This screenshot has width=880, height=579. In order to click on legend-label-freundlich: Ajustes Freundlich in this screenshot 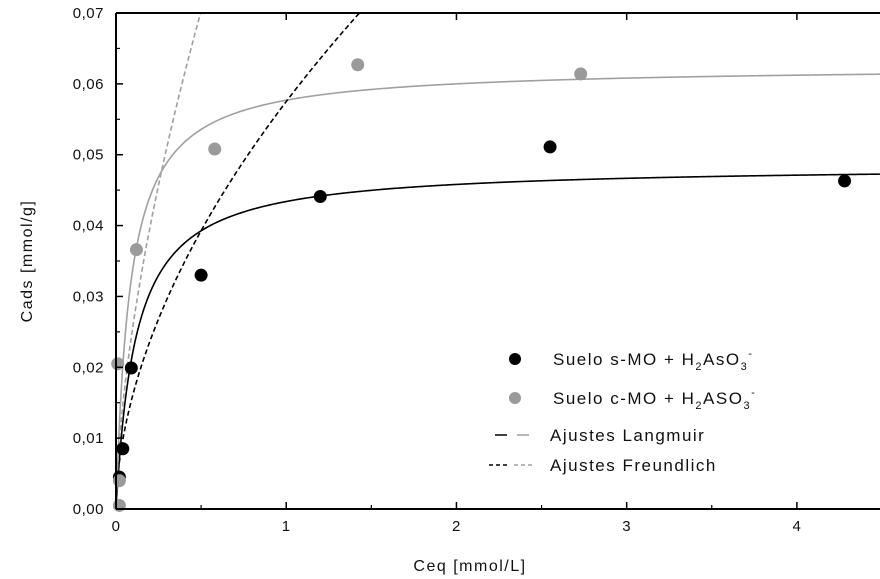, I will do `click(633, 465)`.